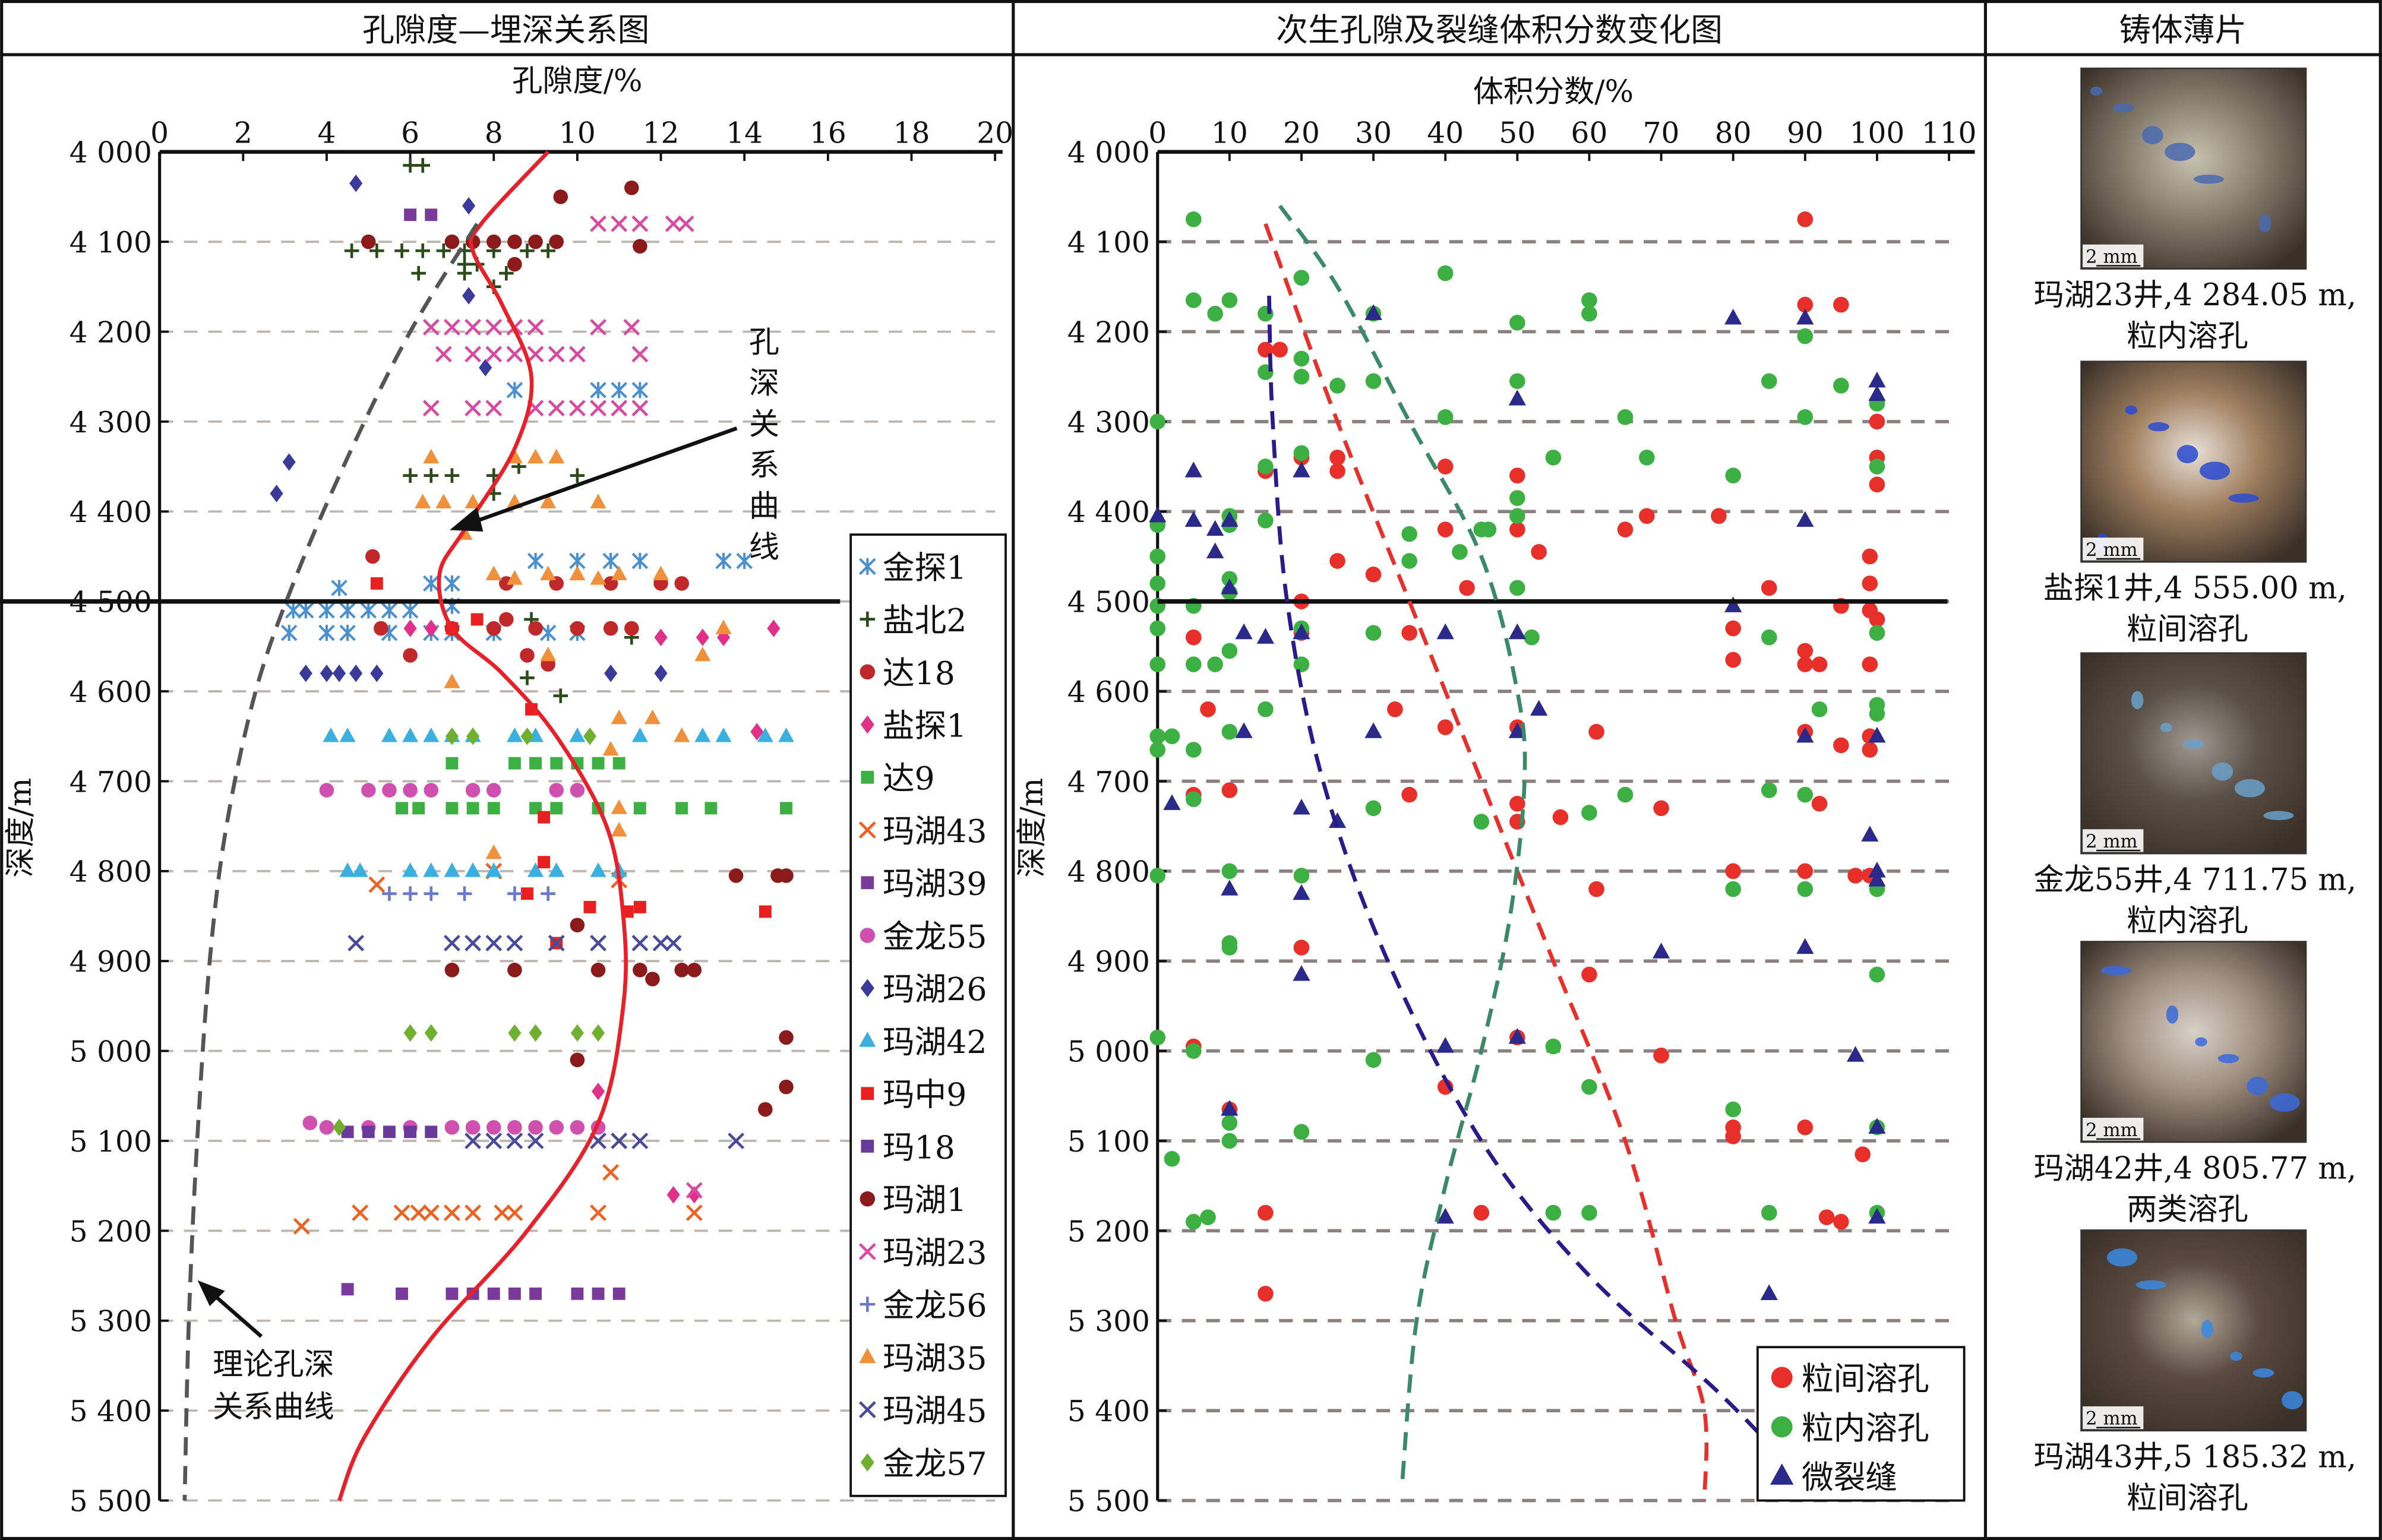  I want to click on y-tick-label: 4 500, so click(1108, 603).